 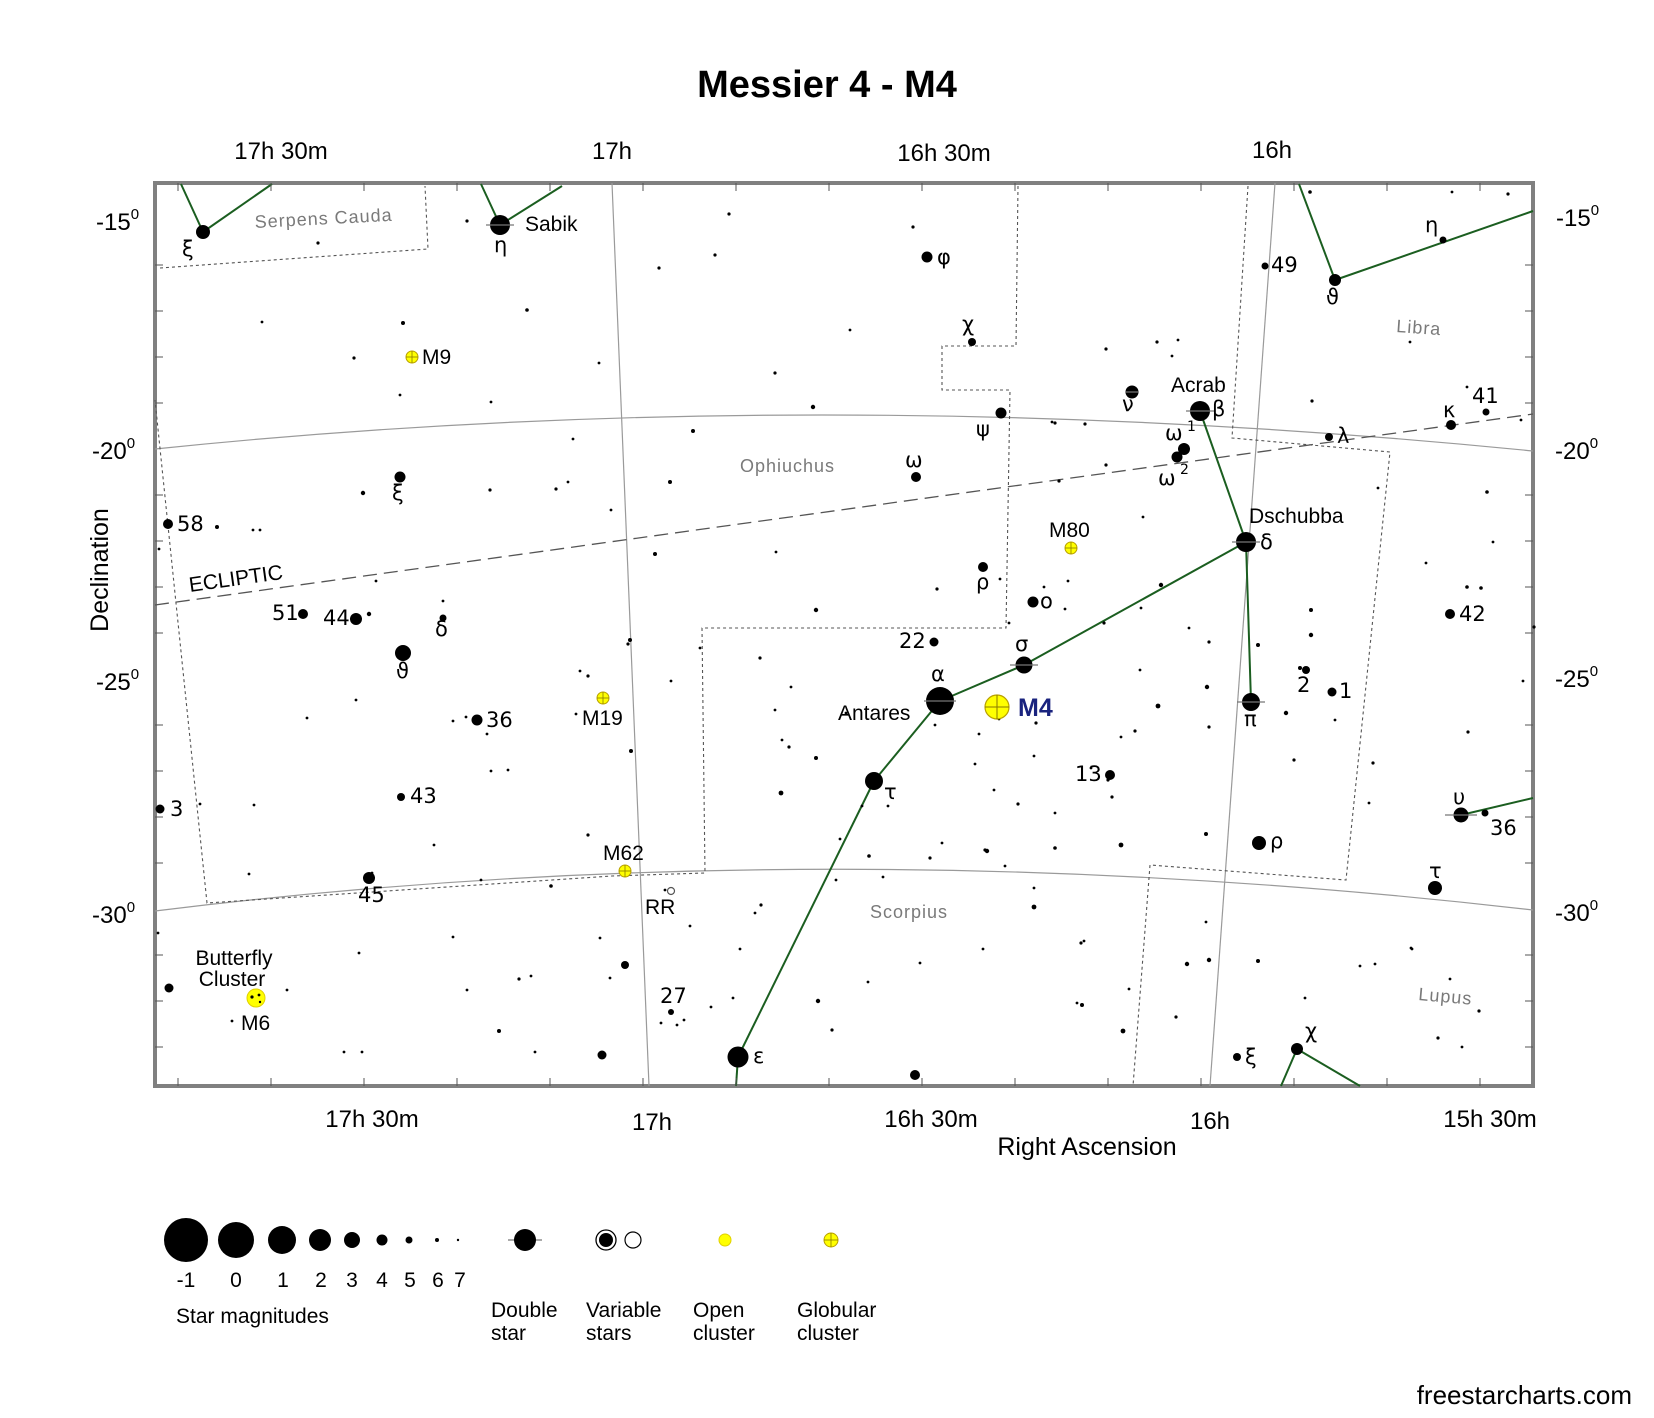 What do you see at coordinates (312, 1240) in the screenshot?
I see `legend-magnitude-dots` at bounding box center [312, 1240].